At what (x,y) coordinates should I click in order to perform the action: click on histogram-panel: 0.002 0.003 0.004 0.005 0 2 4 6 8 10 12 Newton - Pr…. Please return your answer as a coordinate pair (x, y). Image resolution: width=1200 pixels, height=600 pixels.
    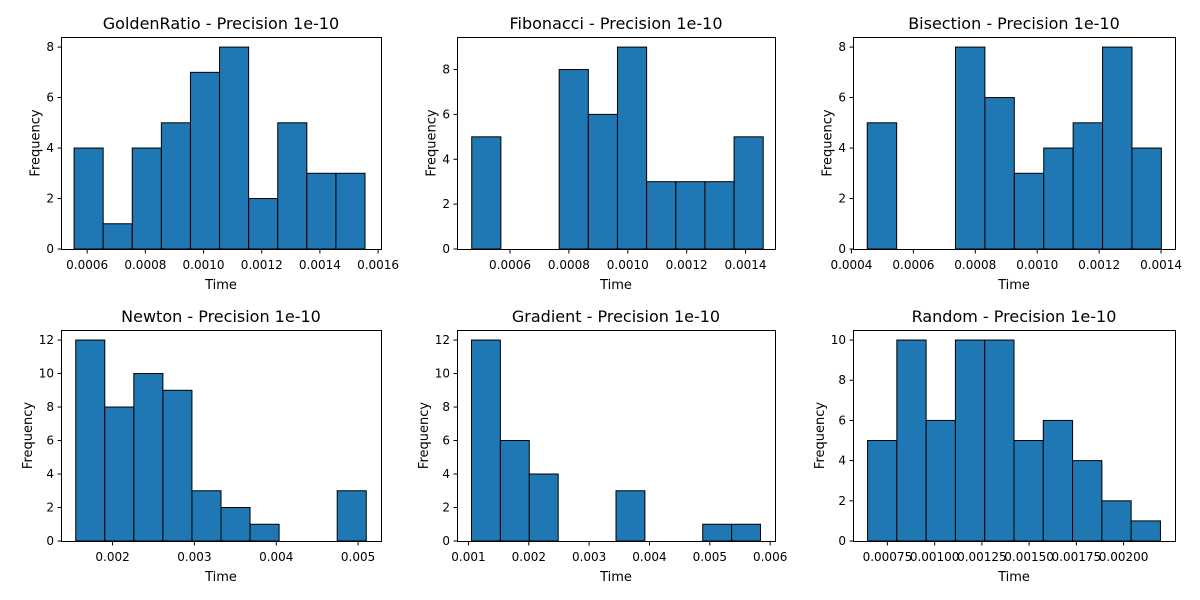
    Looking at the image, I should click on (201, 446).